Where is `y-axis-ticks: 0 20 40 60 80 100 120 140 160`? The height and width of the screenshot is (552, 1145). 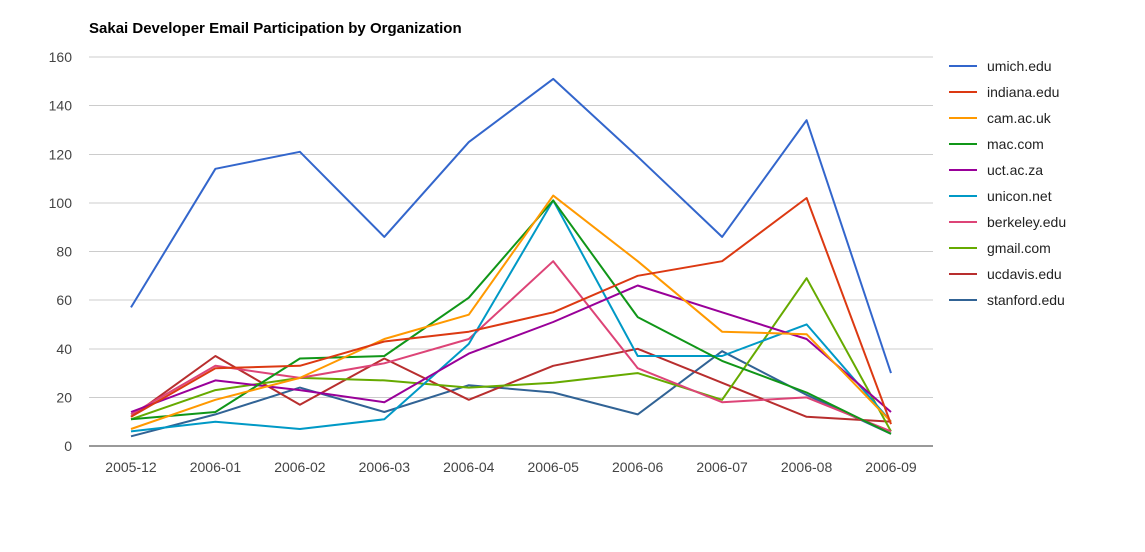
y-axis-ticks: 0 20 40 60 80 100 120 140 160 is located at coordinates (61, 251).